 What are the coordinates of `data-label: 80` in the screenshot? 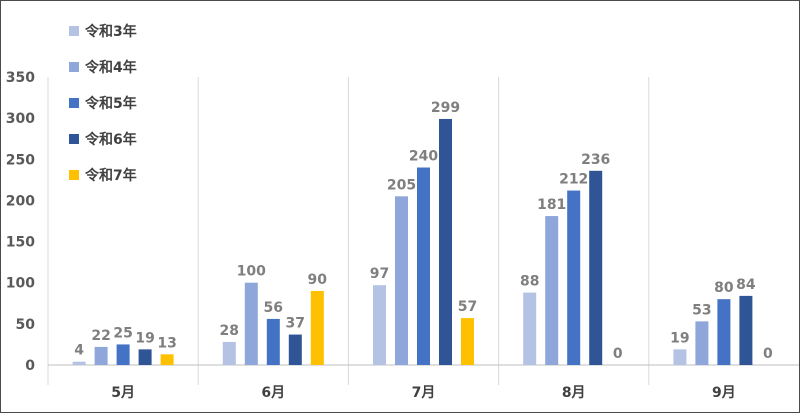 It's located at (724, 288).